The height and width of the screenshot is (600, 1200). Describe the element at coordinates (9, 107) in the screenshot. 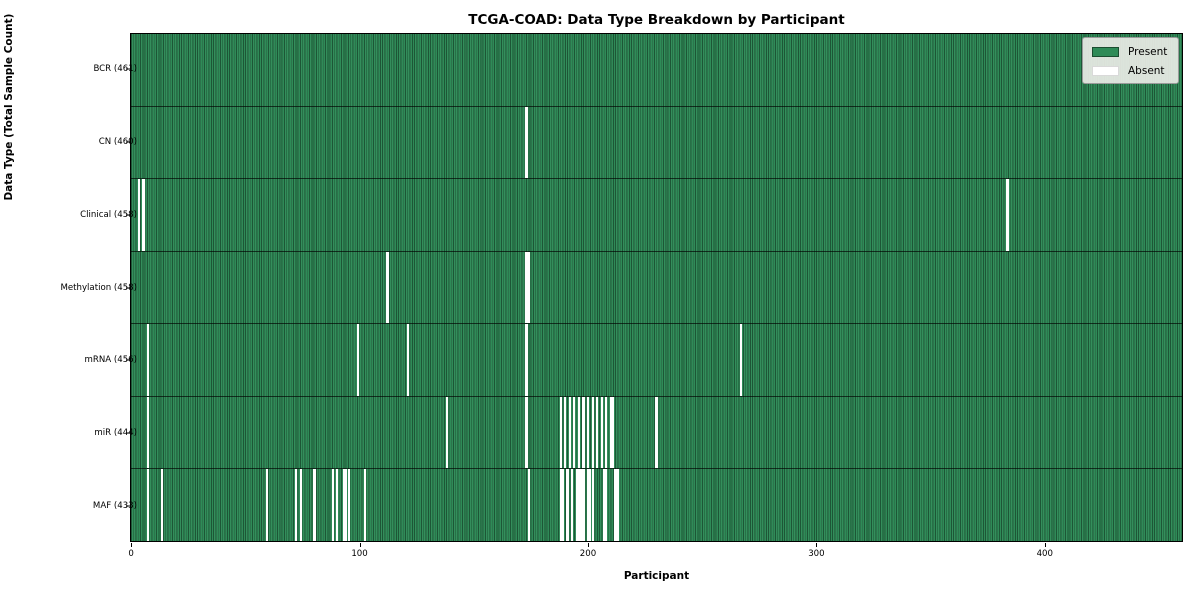

I see `y-axis-label: Data Type (Total Sample Count)` at that location.